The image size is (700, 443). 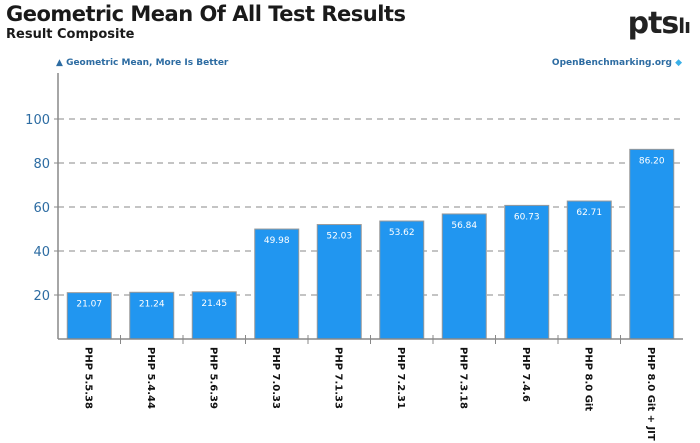 I want to click on x-tick-label: PHP 7.3.18, so click(x=462, y=378).